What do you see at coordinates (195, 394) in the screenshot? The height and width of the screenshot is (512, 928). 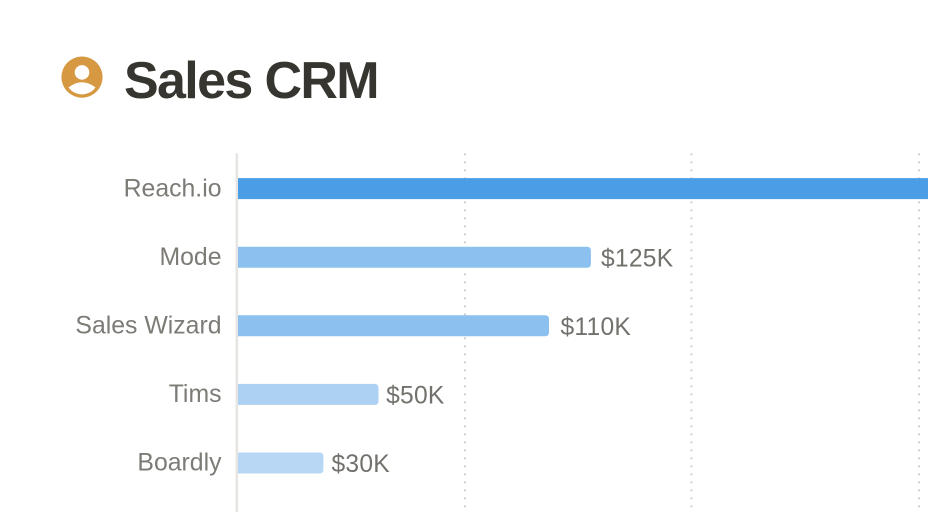 I see `svg-text: Tims` at bounding box center [195, 394].